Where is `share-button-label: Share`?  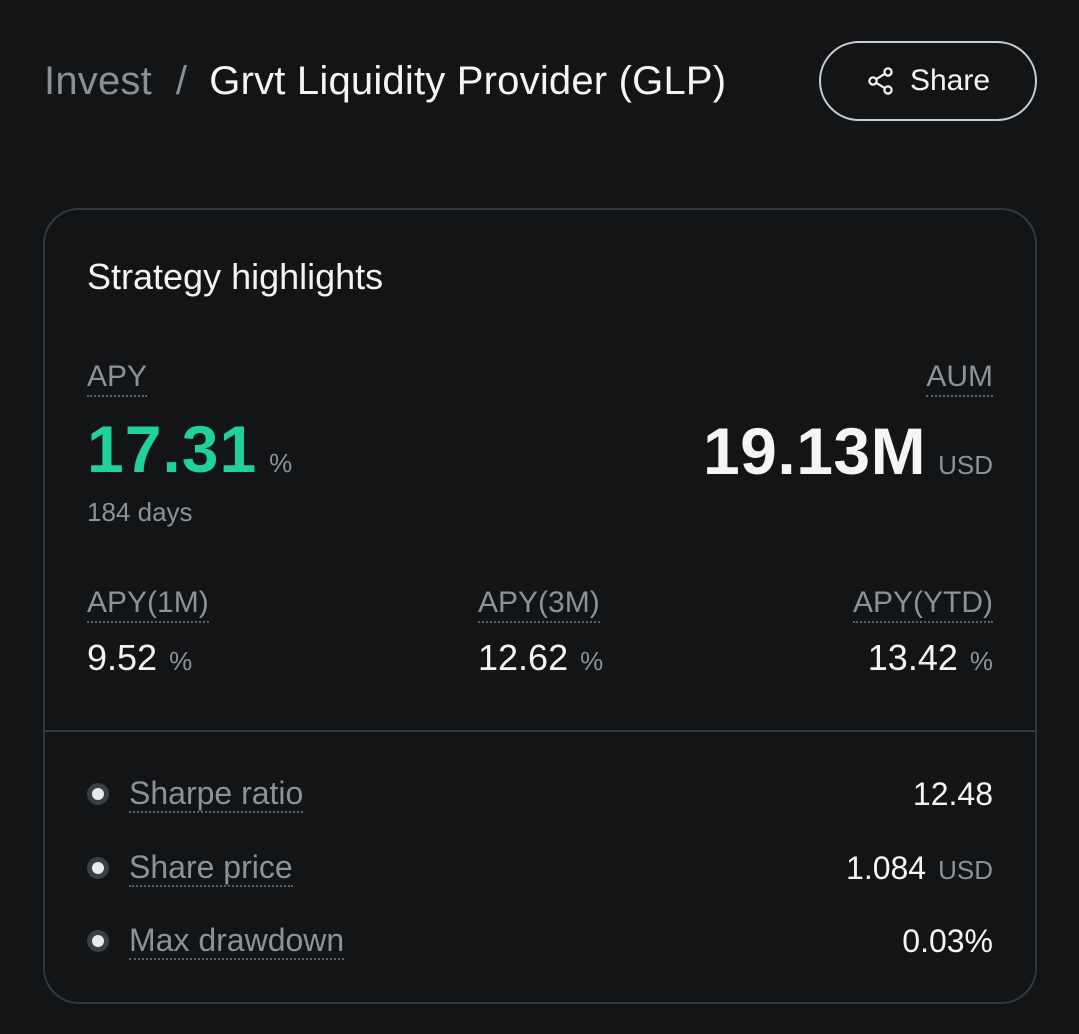
share-button-label: Share is located at coordinates (950, 80).